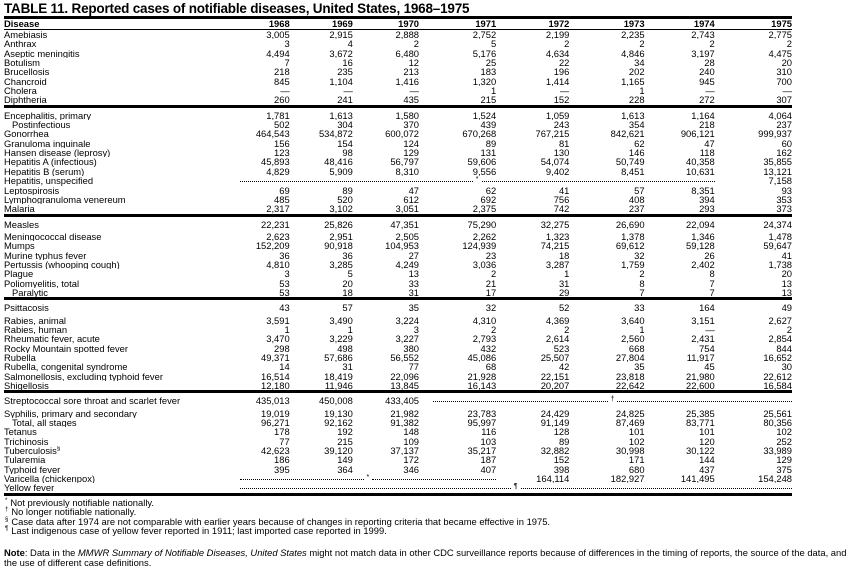  Describe the element at coordinates (703, 34) in the screenshot. I see `cell-value: 2,743` at that location.